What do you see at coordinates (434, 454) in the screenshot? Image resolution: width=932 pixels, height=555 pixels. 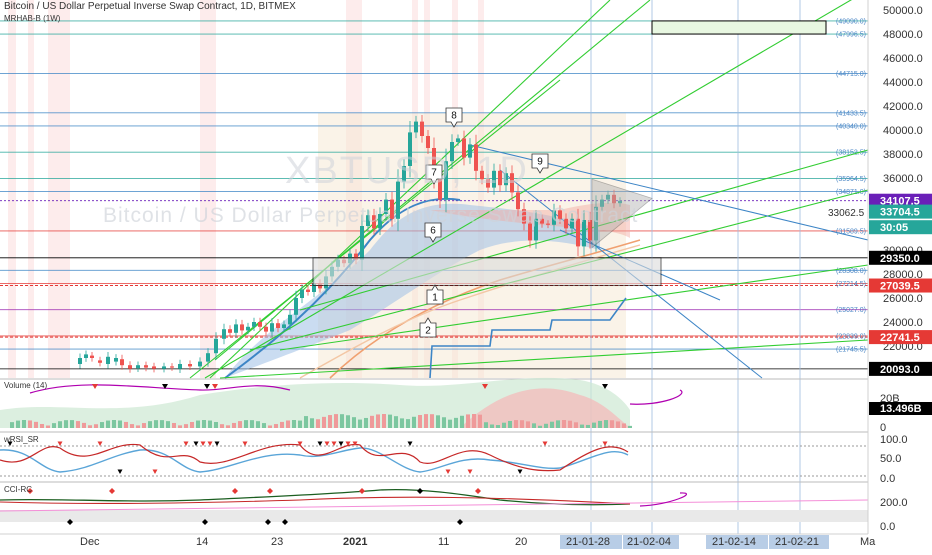 I see `wrsi-panel` at bounding box center [434, 454].